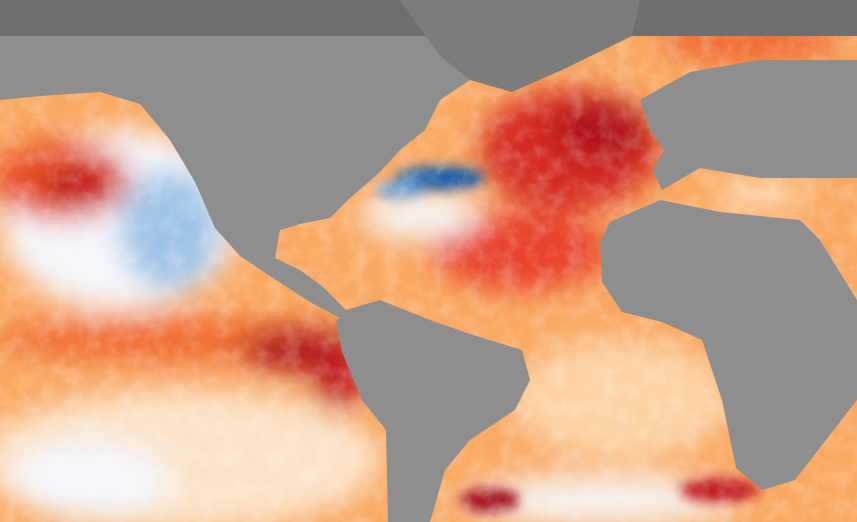 The width and height of the screenshot is (857, 522). What do you see at coordinates (520, 46) in the screenshot?
I see `greenland` at bounding box center [520, 46].